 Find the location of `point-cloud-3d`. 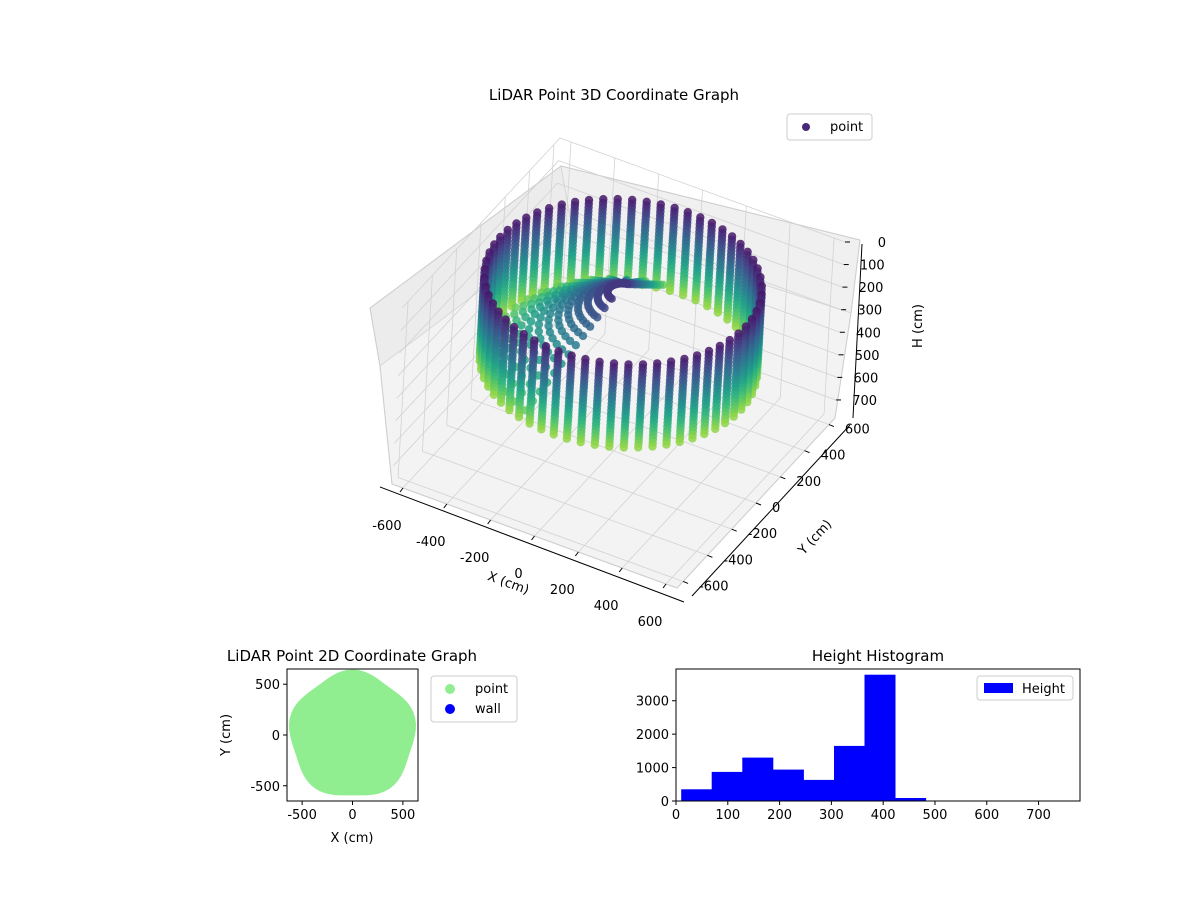

point-cloud-3d is located at coordinates (620, 323).